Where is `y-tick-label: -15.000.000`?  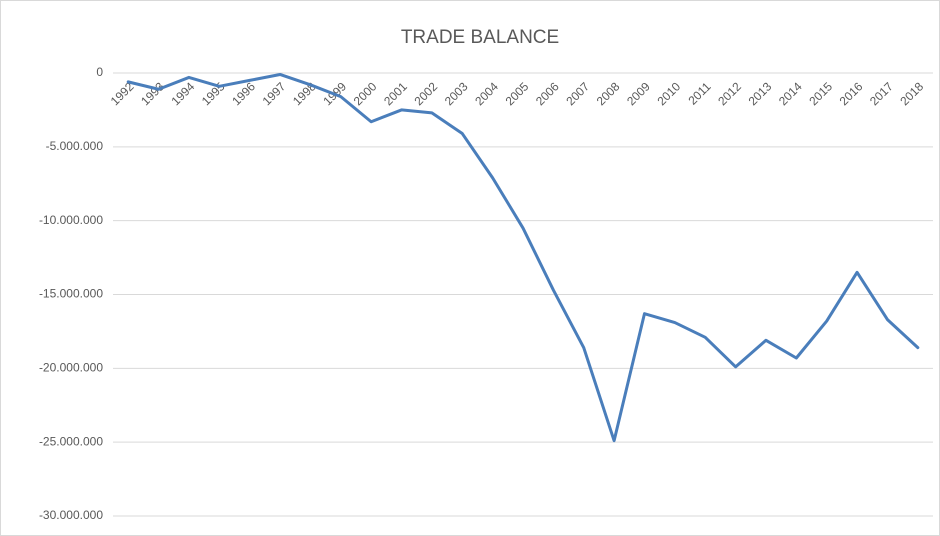 y-tick-label: -15.000.000 is located at coordinates (71, 294).